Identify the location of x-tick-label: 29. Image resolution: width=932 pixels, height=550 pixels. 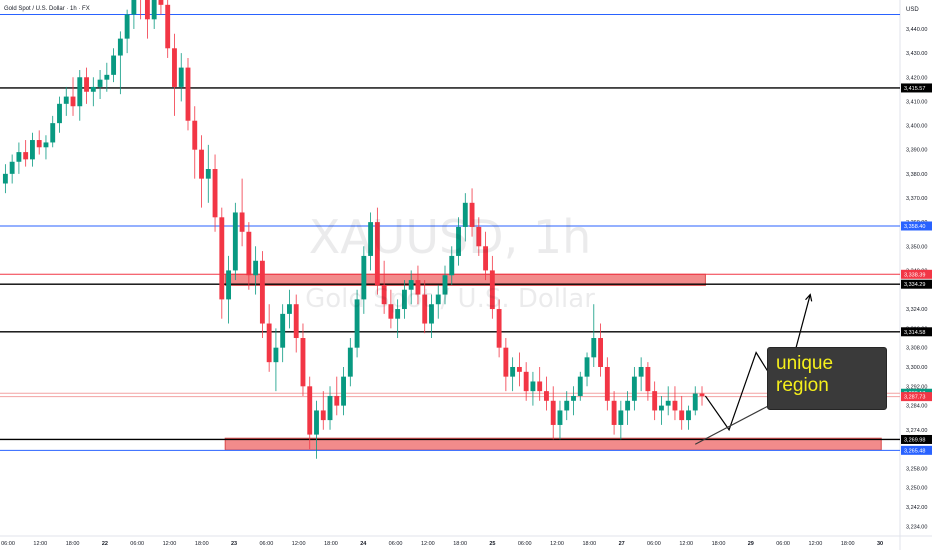
(751, 544).